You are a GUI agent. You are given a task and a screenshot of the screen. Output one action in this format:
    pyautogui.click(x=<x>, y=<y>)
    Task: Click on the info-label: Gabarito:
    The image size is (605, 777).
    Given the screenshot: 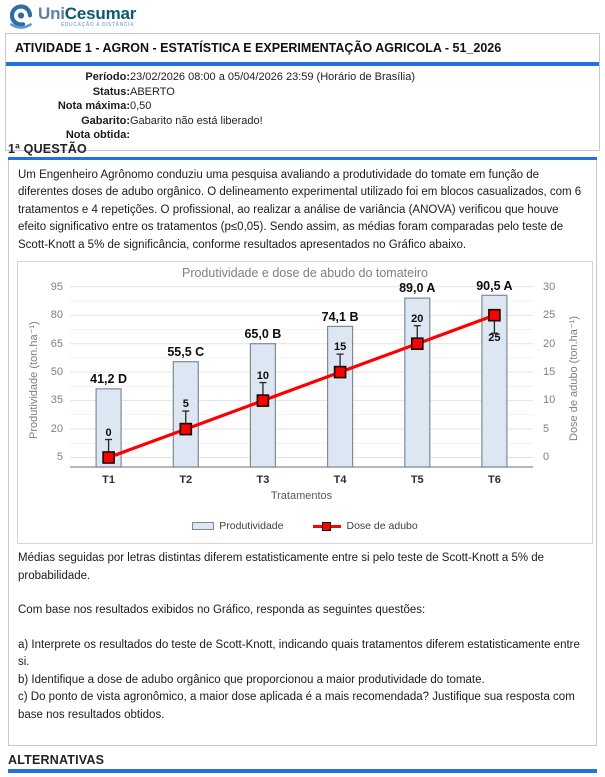 What is the action you would take?
    pyautogui.click(x=105, y=120)
    